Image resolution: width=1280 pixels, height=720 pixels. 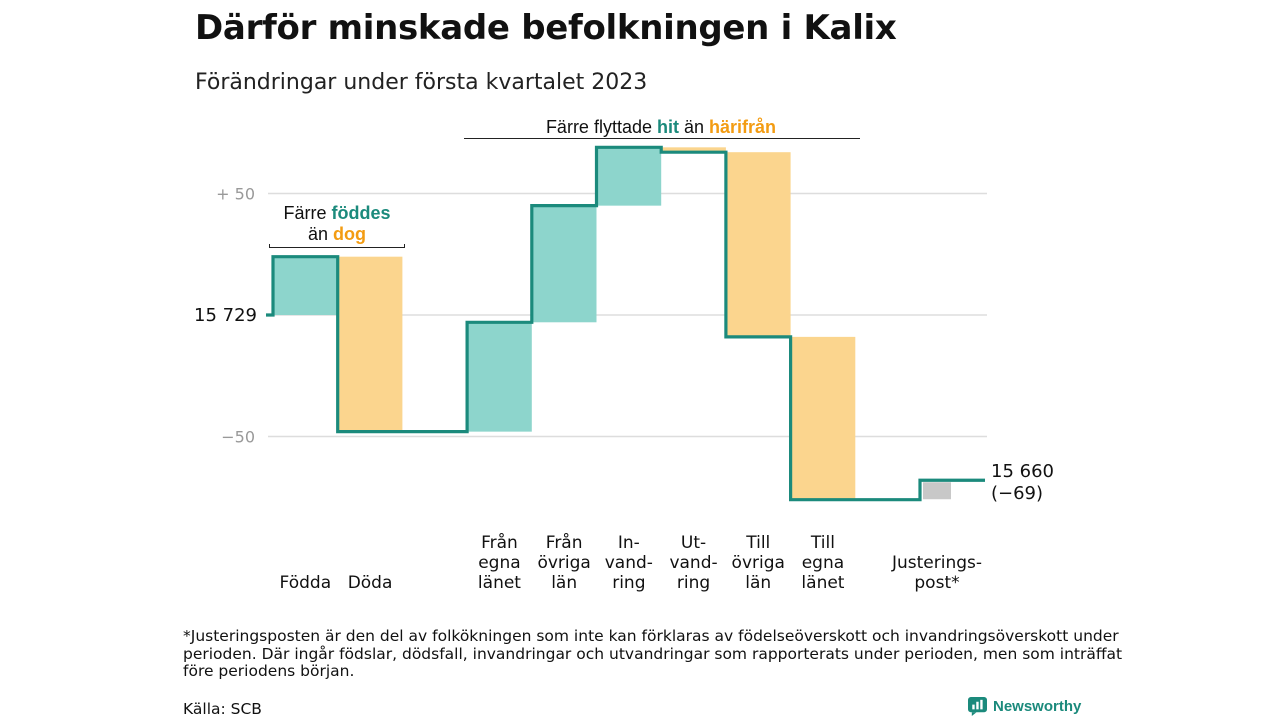 I want to click on x-tick-label: Ut-, so click(x=693, y=543).